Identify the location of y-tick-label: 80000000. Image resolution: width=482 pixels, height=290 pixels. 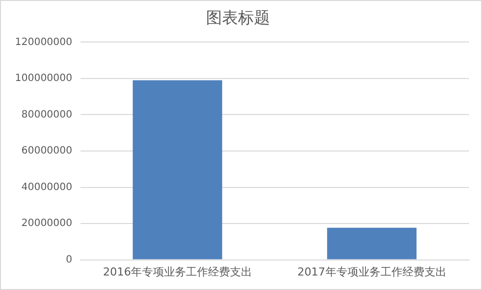
(46, 114).